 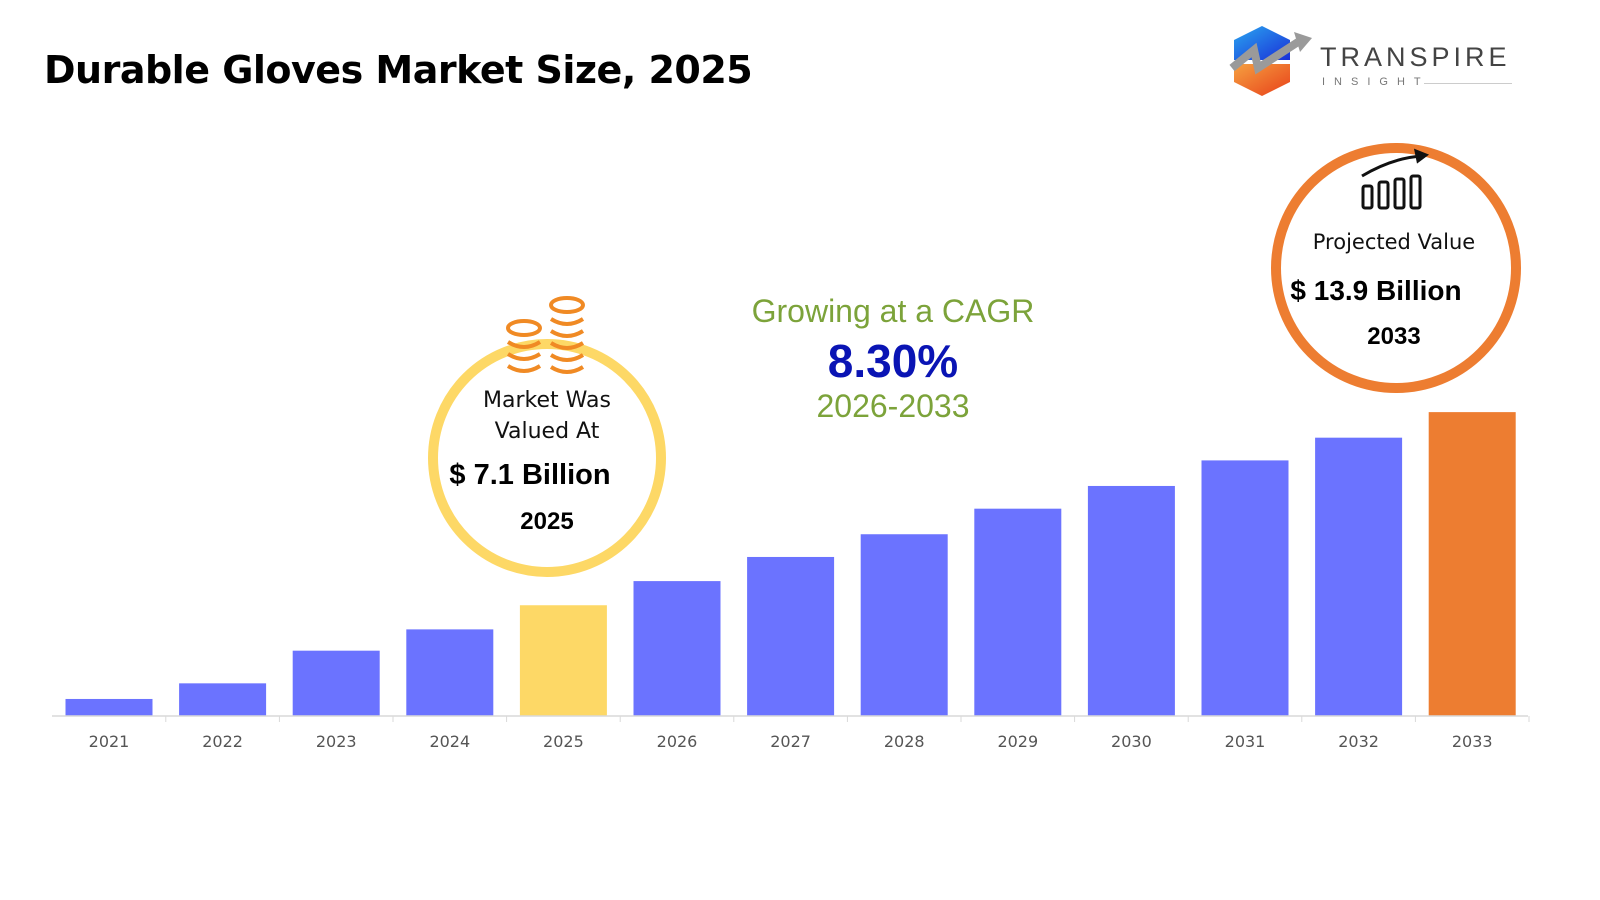 What do you see at coordinates (222, 741) in the screenshot?
I see `x-tick-label: 2022` at bounding box center [222, 741].